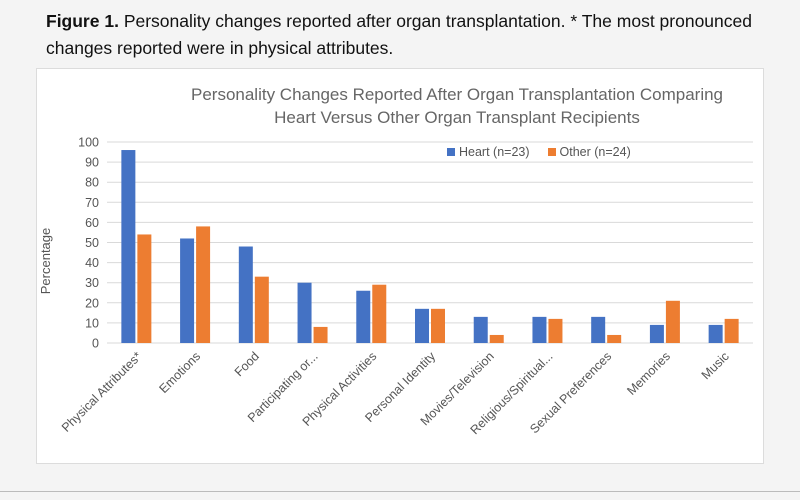 The image size is (800, 500). What do you see at coordinates (92, 283) in the screenshot?
I see `y-tick-label: 30` at bounding box center [92, 283].